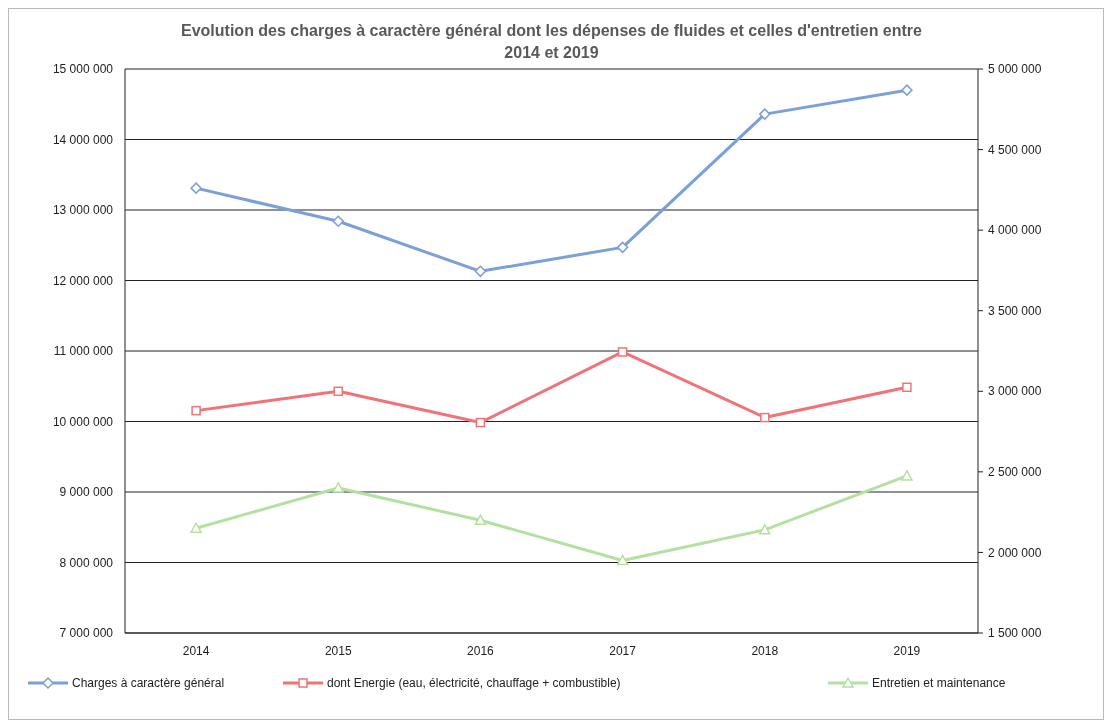 Image resolution: width=1112 pixels, height=728 pixels. Describe the element at coordinates (86, 633) in the screenshot. I see `y-tick-label: 7 000 000` at that location.